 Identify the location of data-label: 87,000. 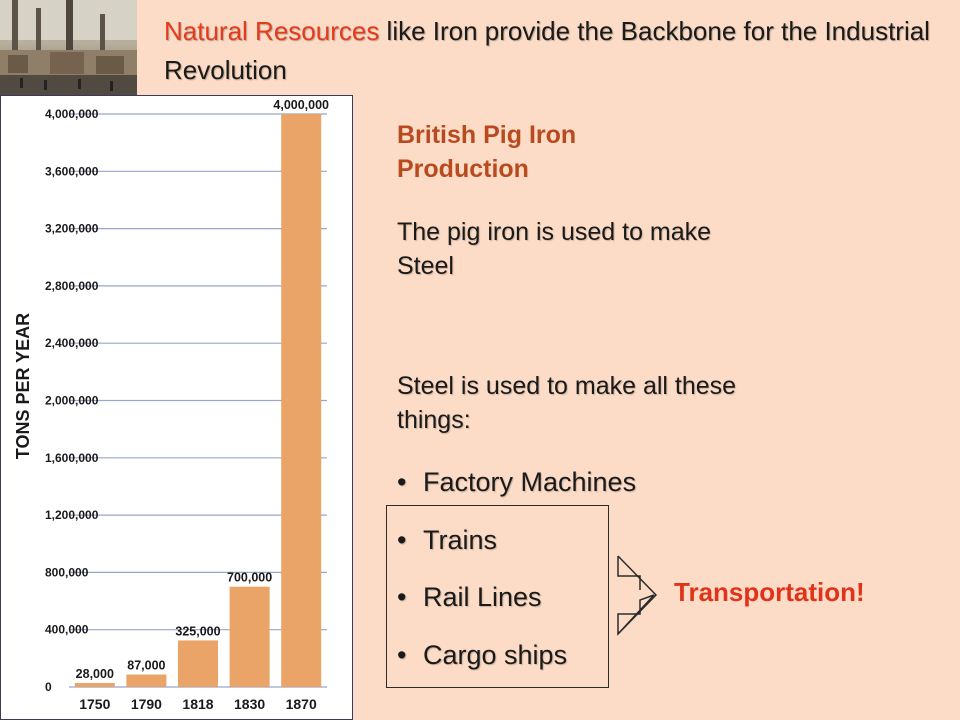
(146, 666).